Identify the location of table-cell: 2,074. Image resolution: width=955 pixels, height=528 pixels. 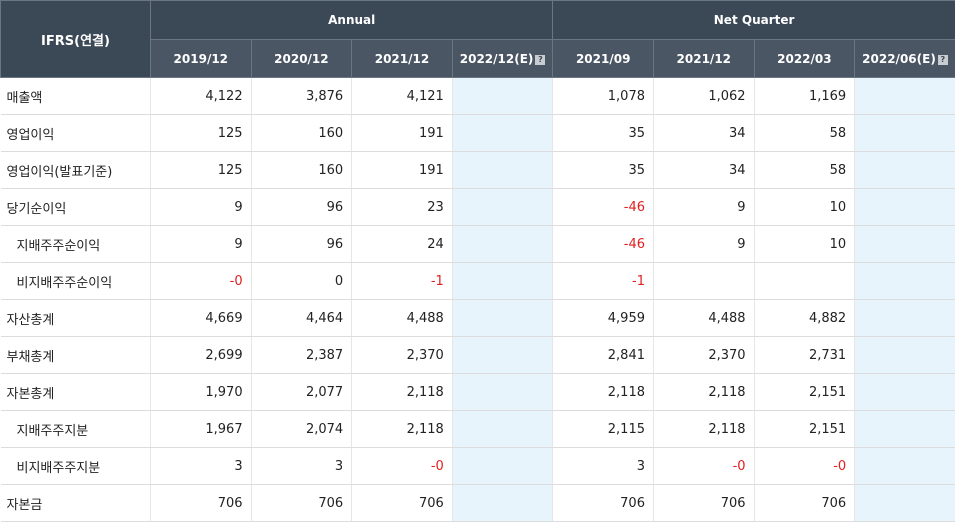
(301, 429).